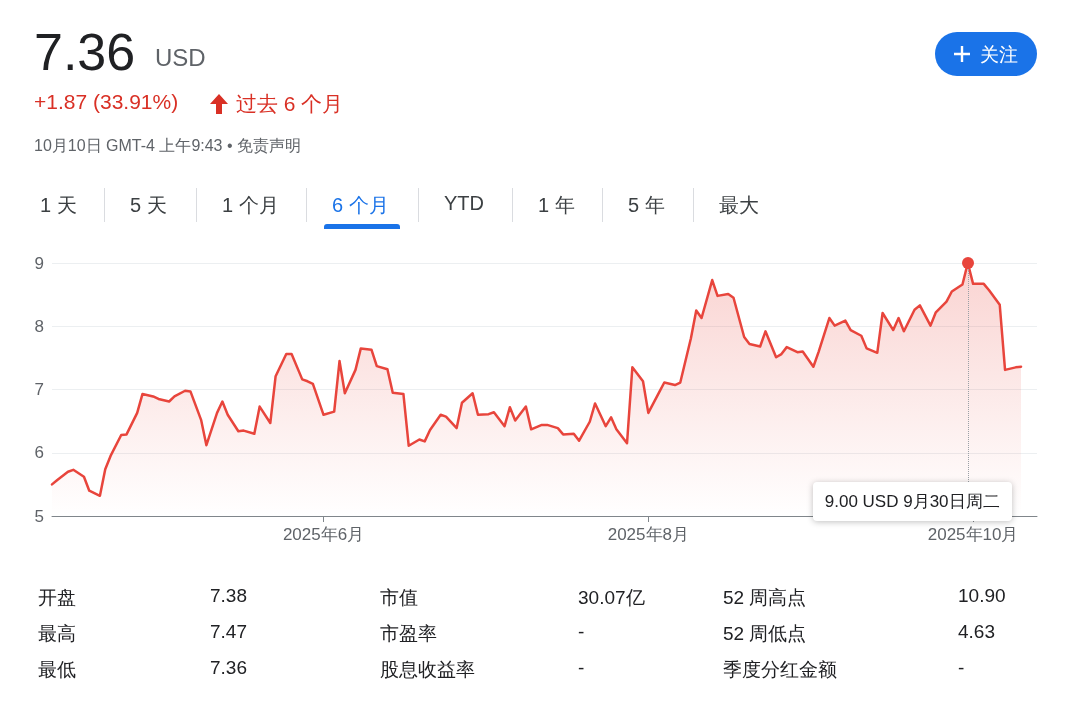 This screenshot has height=711, width=1080. Describe the element at coordinates (611, 598) in the screenshot. I see `text: 30.07亿` at that location.